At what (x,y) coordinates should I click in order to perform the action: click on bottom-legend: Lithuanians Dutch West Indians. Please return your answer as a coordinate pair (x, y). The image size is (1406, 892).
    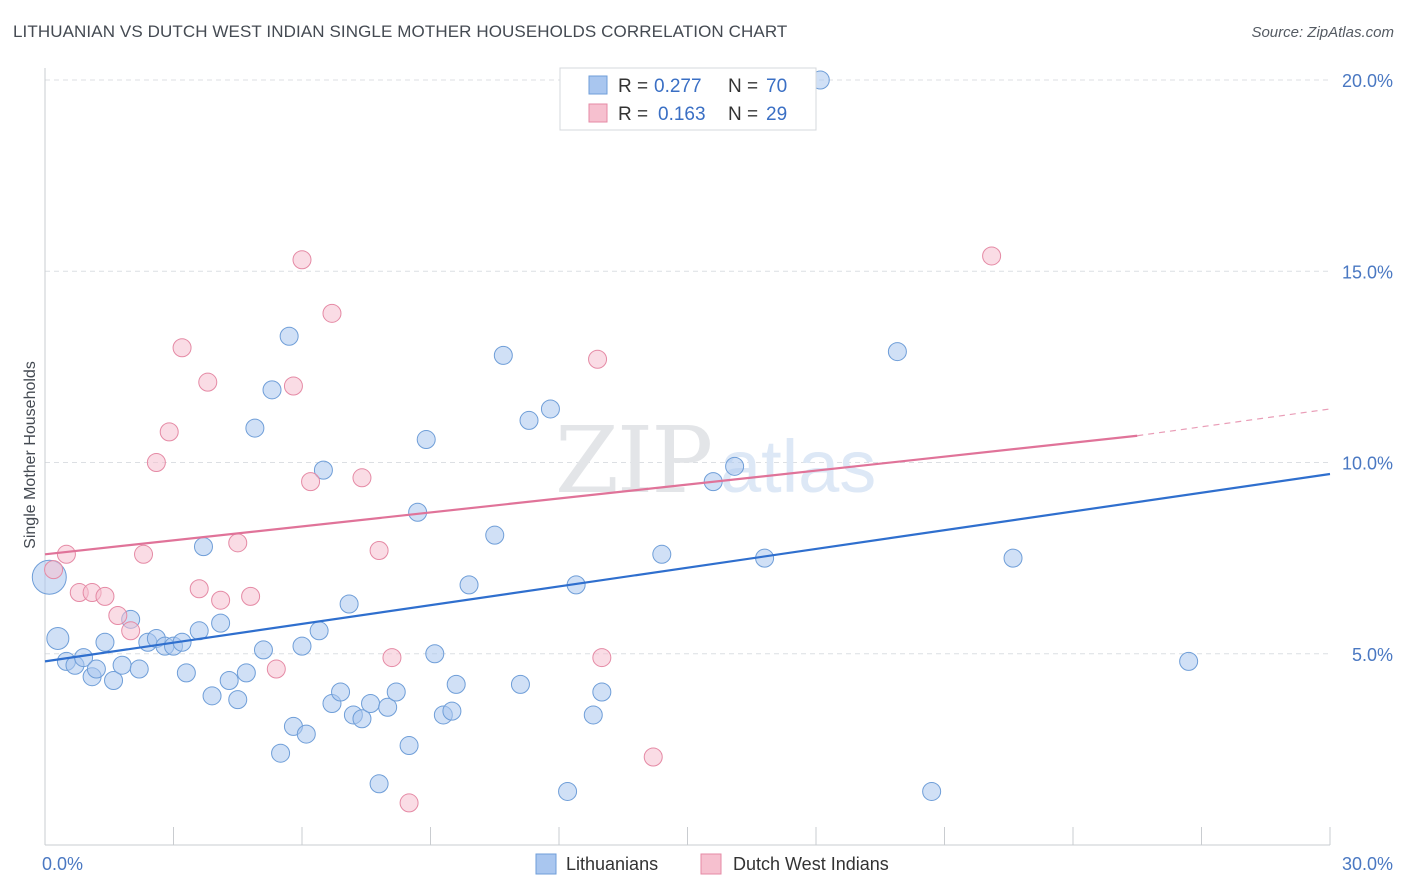
    Looking at the image, I should click on (712, 864).